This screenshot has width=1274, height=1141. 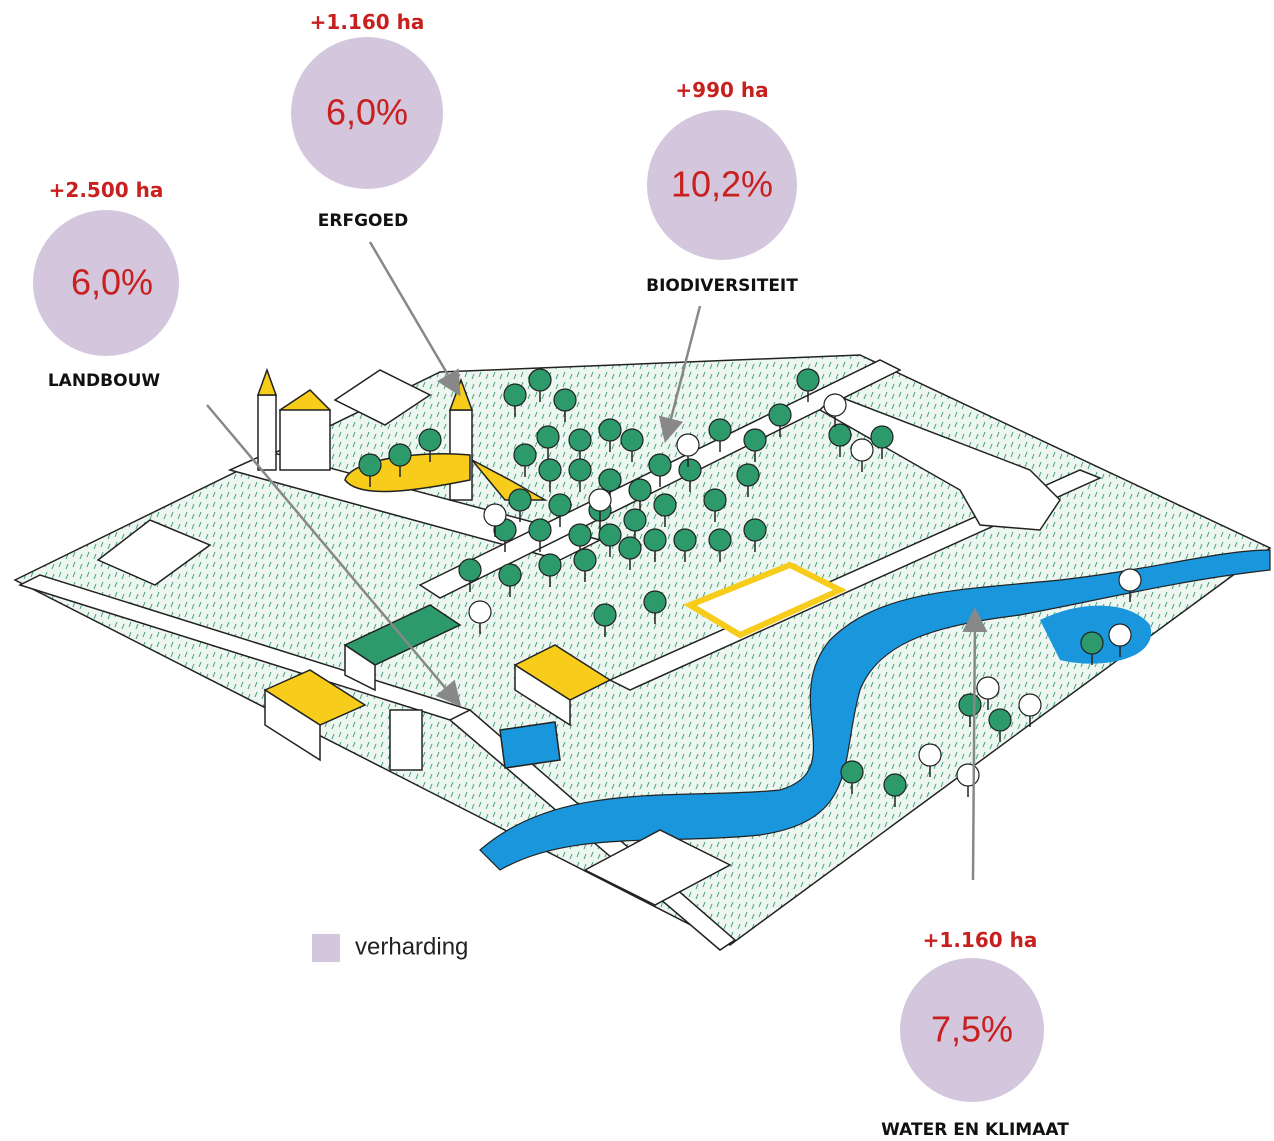 I want to click on legend-swatch, so click(x=326, y=948).